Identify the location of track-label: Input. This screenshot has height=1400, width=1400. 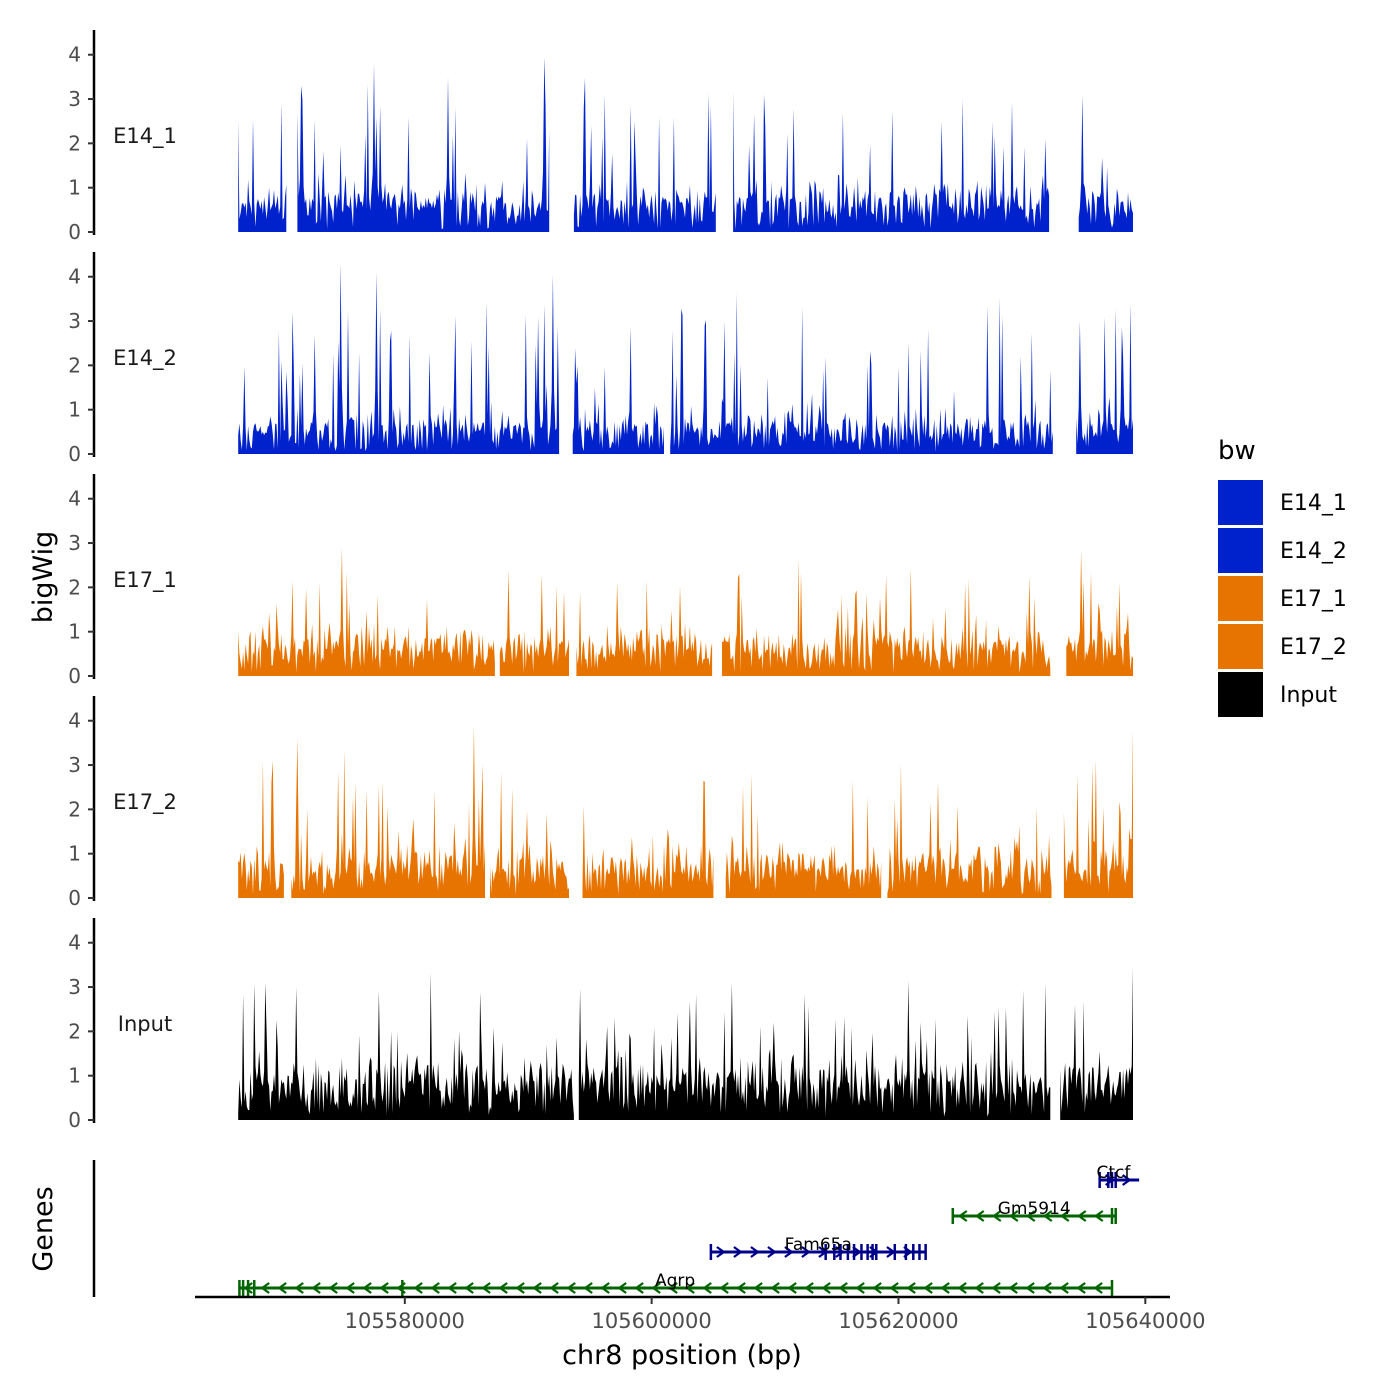
(145, 1024).